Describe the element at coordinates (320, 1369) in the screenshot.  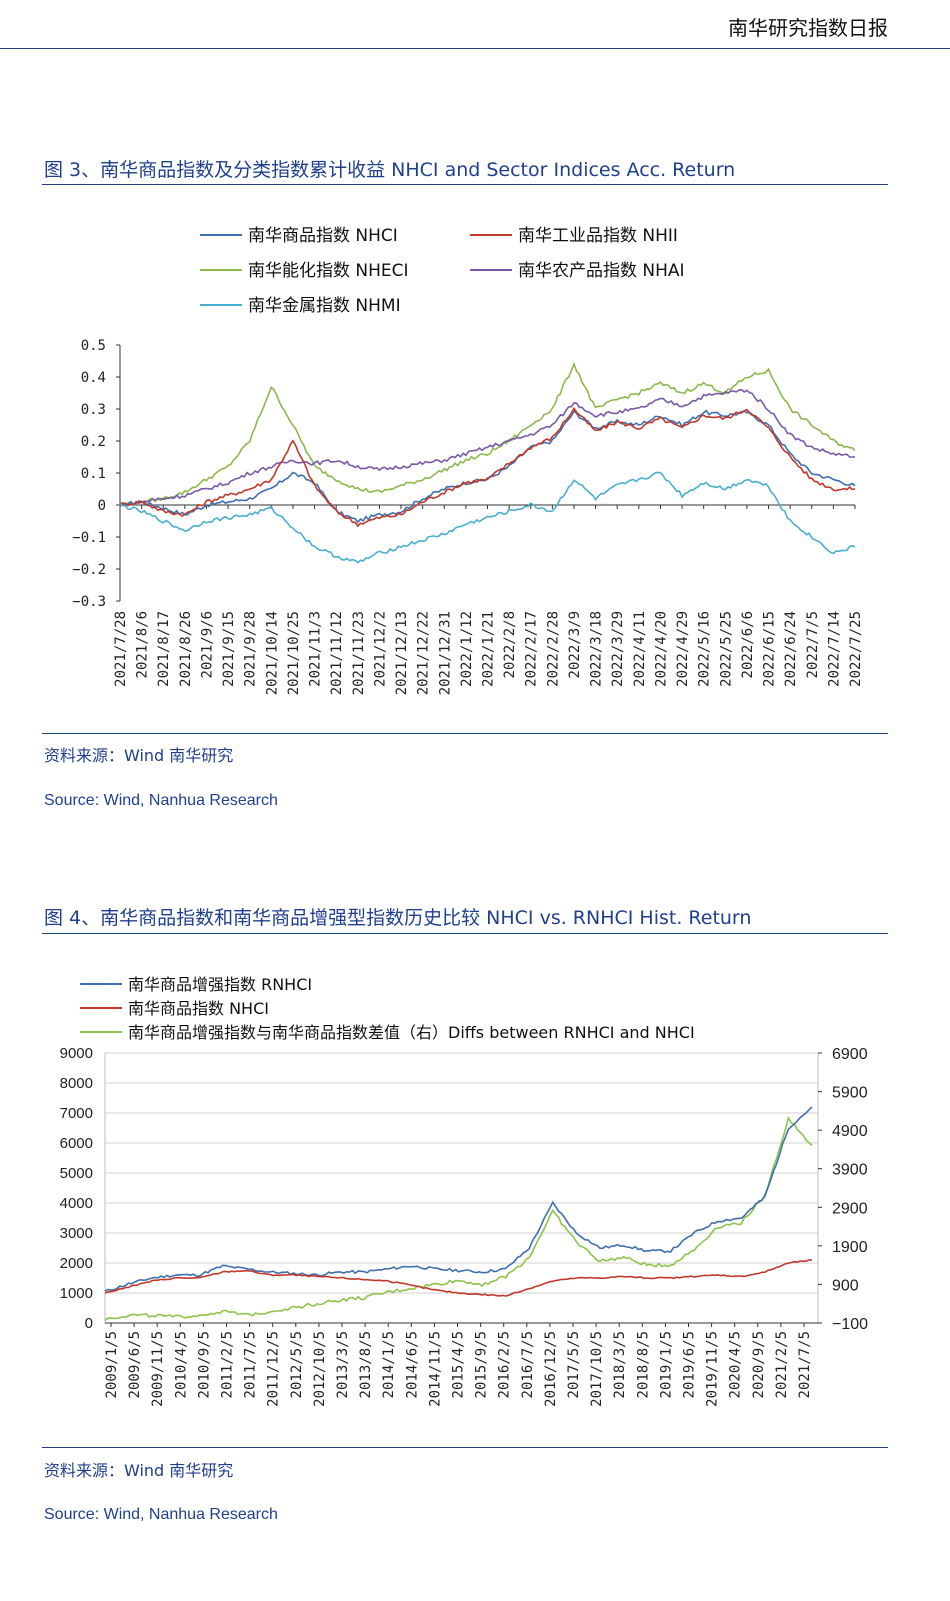
I see `x-tick-label: 2012/10/5` at that location.